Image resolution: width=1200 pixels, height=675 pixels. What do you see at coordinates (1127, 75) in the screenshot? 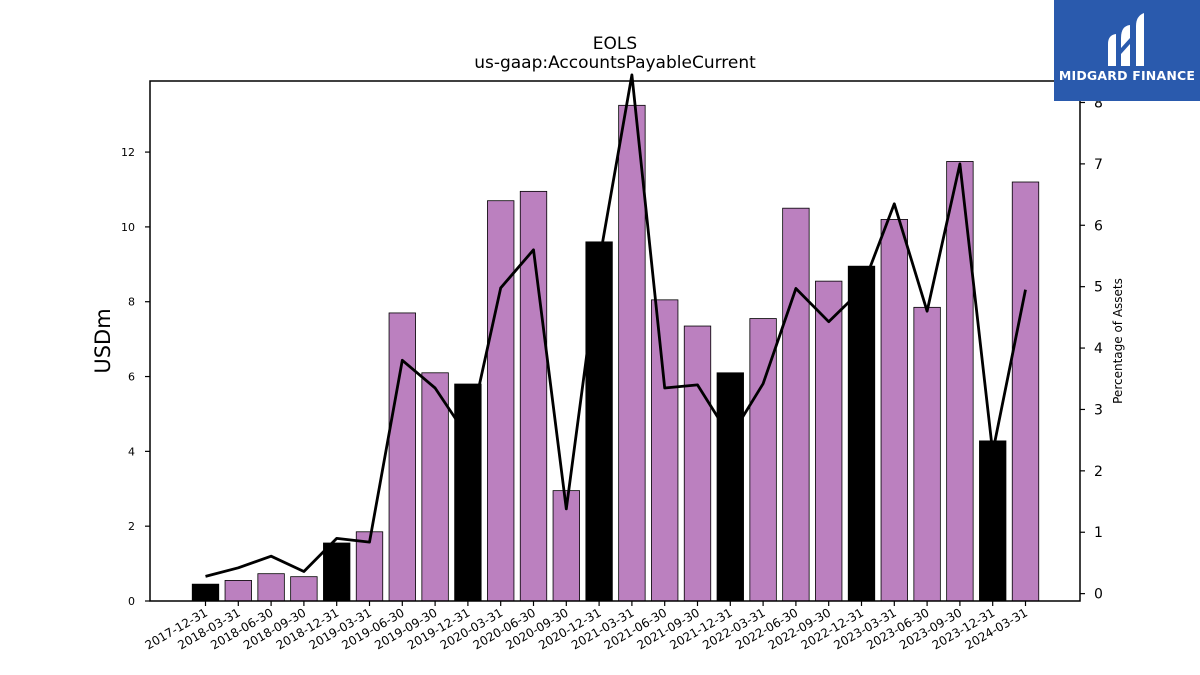
I see `logo-text: MIDGARD FINANCE` at bounding box center [1127, 75].